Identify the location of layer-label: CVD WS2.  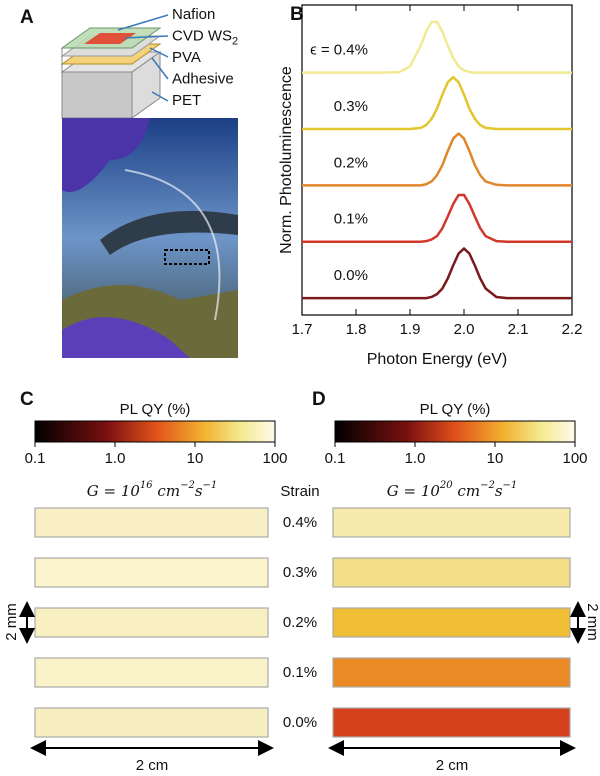
(205, 37).